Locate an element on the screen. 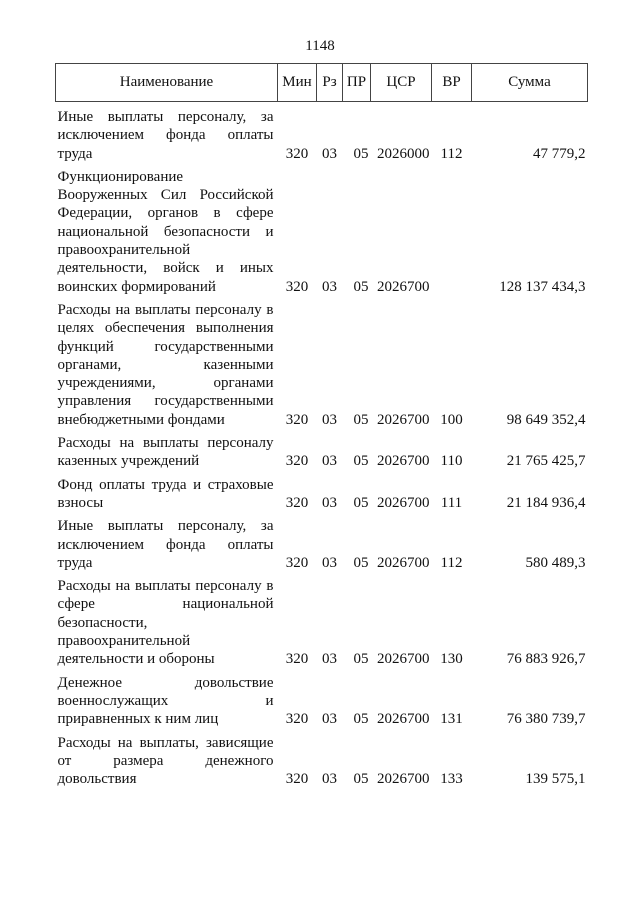 The width and height of the screenshot is (640, 905). page-number: 1148 is located at coordinates (320, 46).